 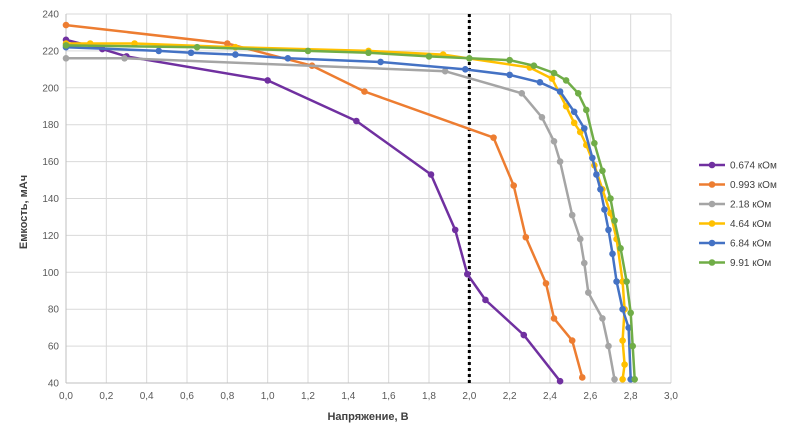 What do you see at coordinates (227, 396) in the screenshot?
I see `x-tick-label: 0,8` at bounding box center [227, 396].